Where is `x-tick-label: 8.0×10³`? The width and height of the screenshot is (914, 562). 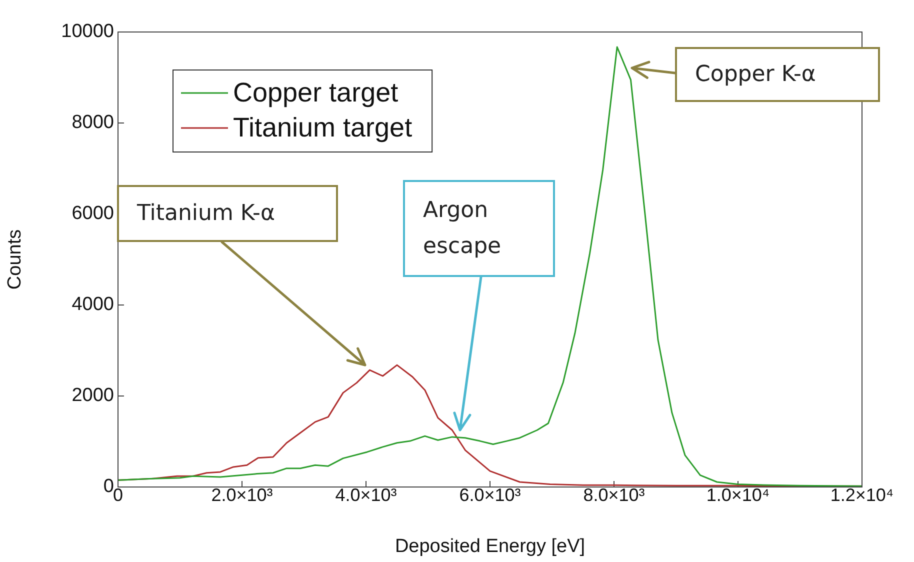 x-tick-label: 8.0×10³ is located at coordinates (614, 494).